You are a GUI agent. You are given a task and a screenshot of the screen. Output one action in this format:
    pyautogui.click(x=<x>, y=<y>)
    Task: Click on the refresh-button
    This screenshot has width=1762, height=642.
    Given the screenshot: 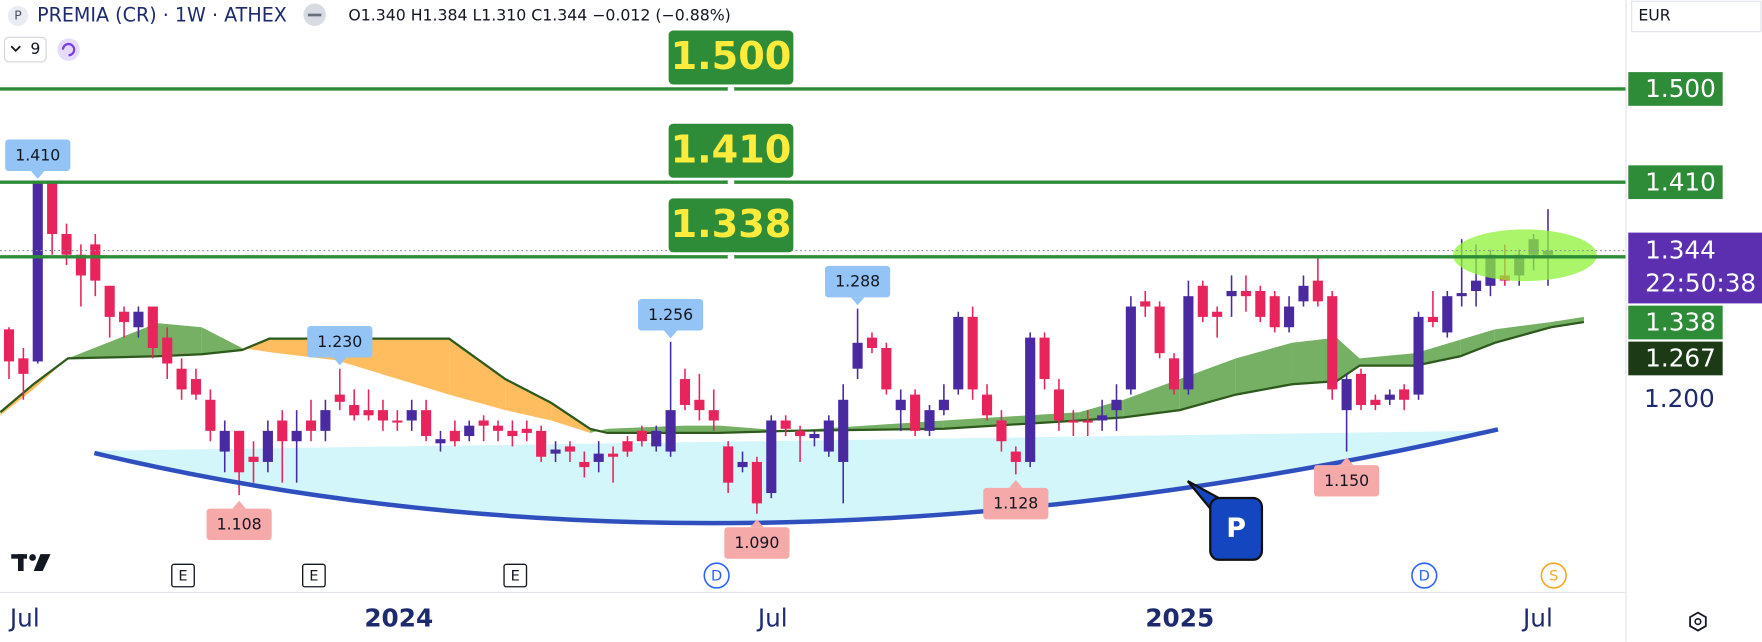 What is the action you would take?
    pyautogui.click(x=68, y=49)
    